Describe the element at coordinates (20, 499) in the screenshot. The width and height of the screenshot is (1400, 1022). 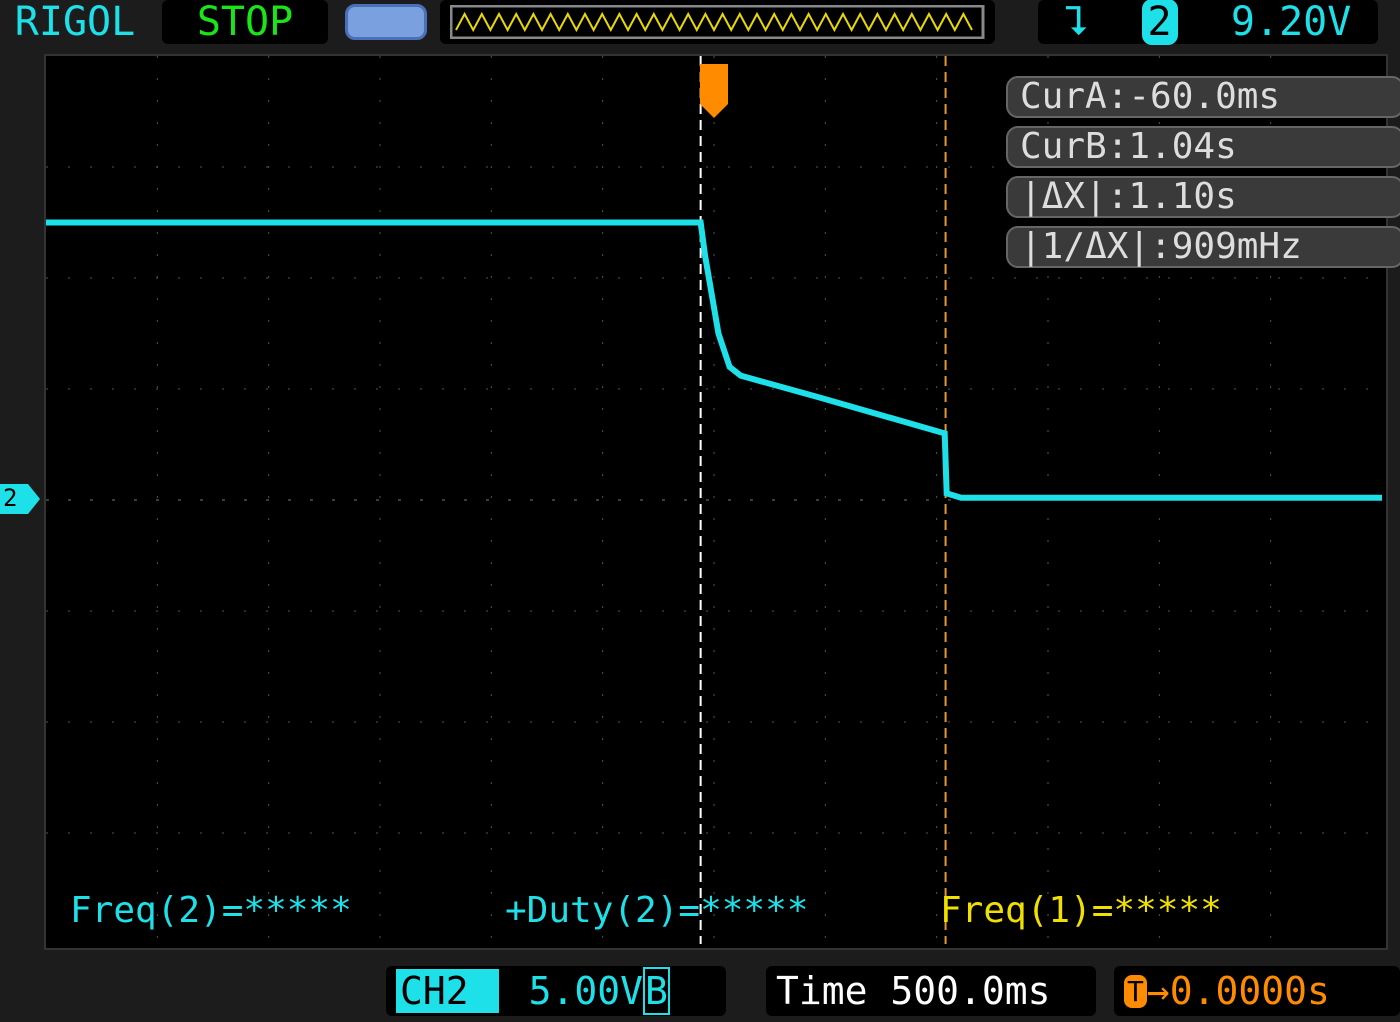
I see `channel2-ground-marker: 2` at that location.